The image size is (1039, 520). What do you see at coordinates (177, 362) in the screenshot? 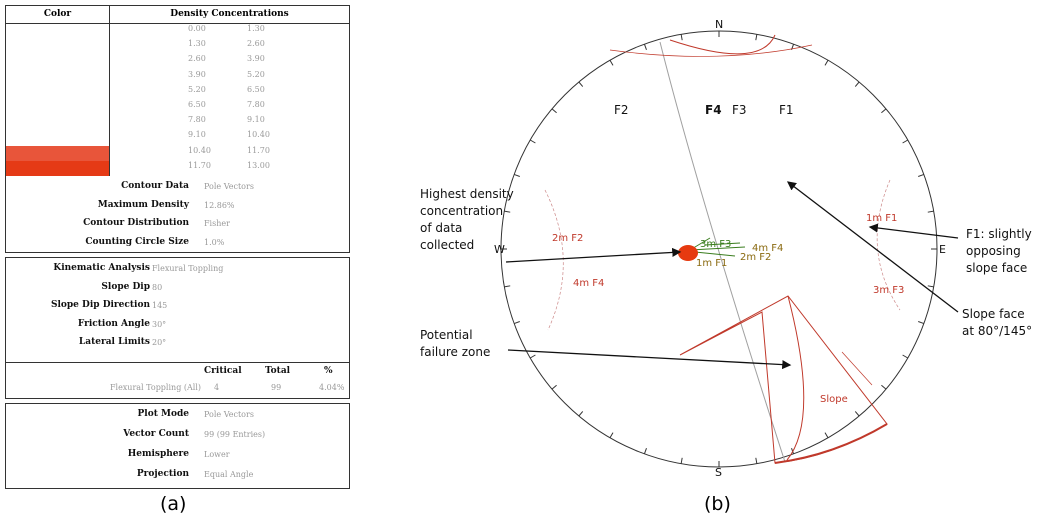
I see `divider` at bounding box center [177, 362].